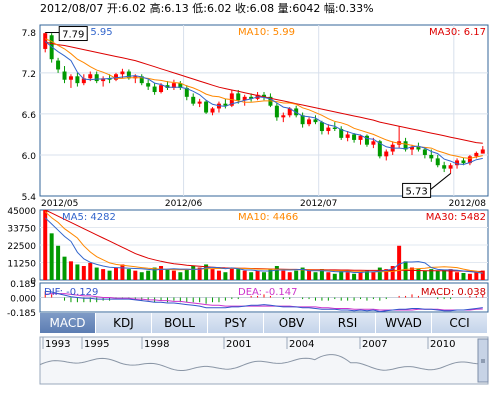 This screenshot has width=494, height=400. Describe the element at coordinates (264, 302) in the screenshot. I see `dea-line` at that location.